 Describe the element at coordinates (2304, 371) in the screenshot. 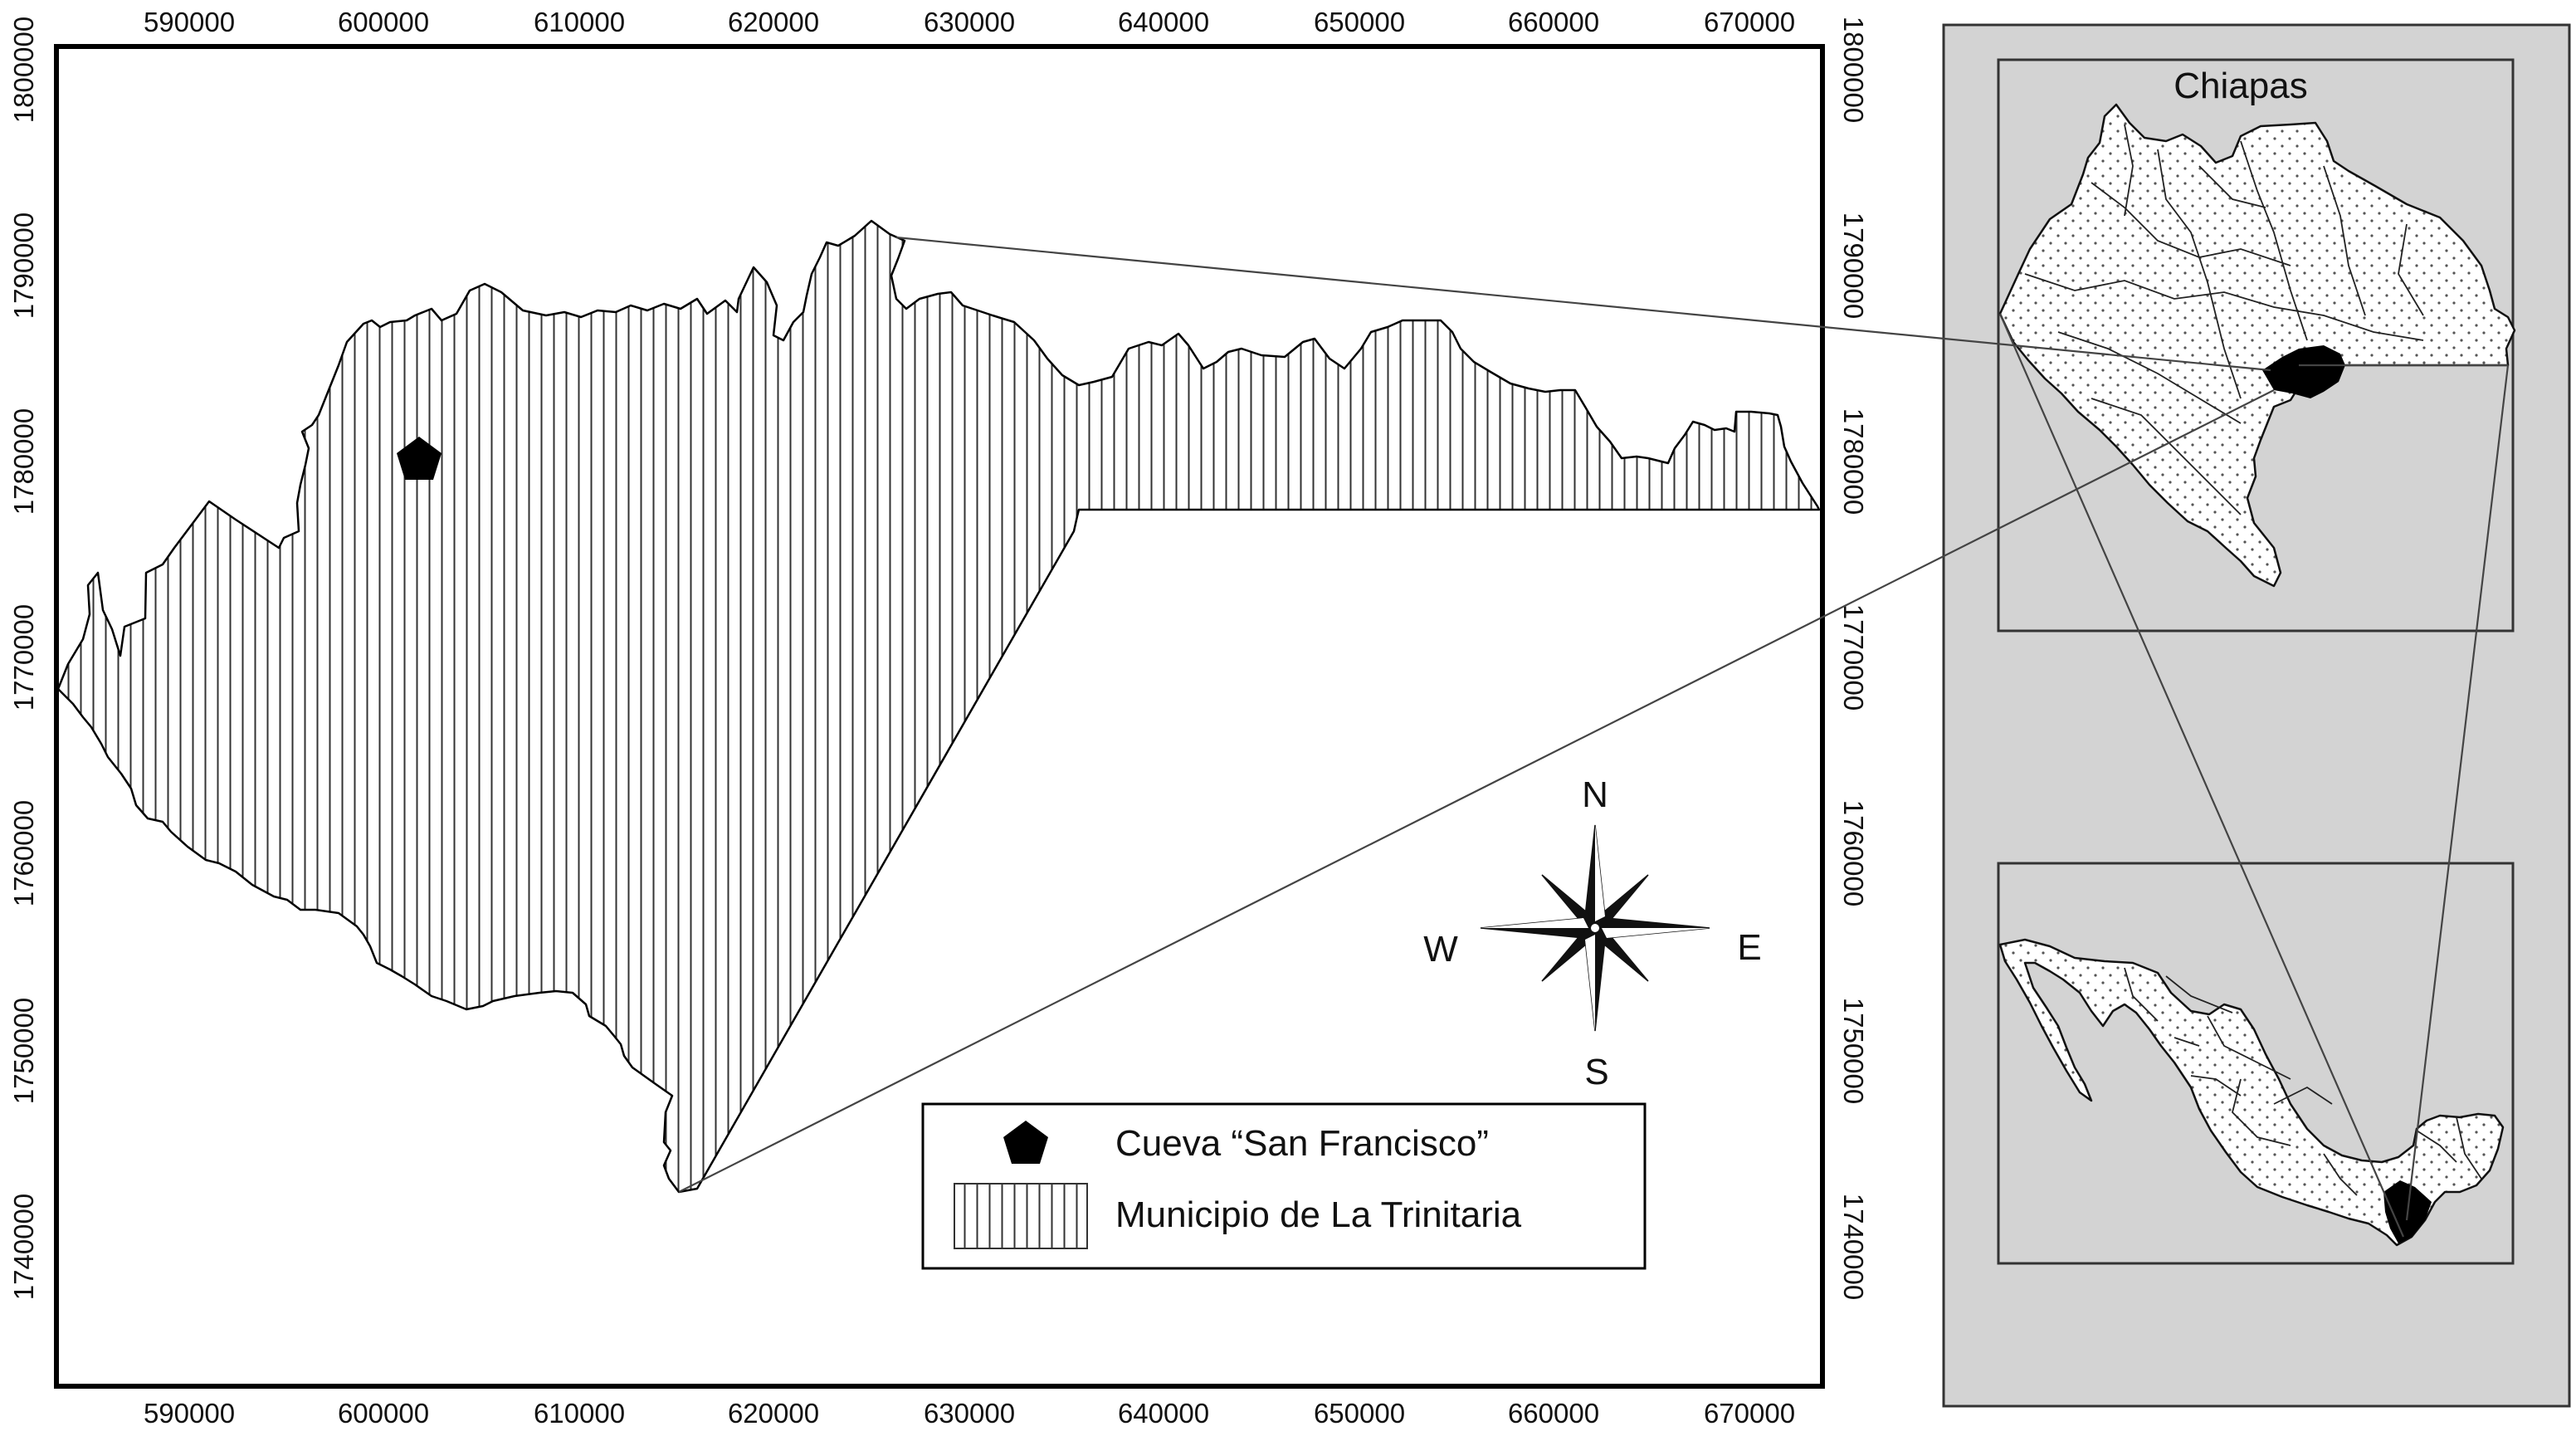

I see `chiapas-highlight-region` at that location.